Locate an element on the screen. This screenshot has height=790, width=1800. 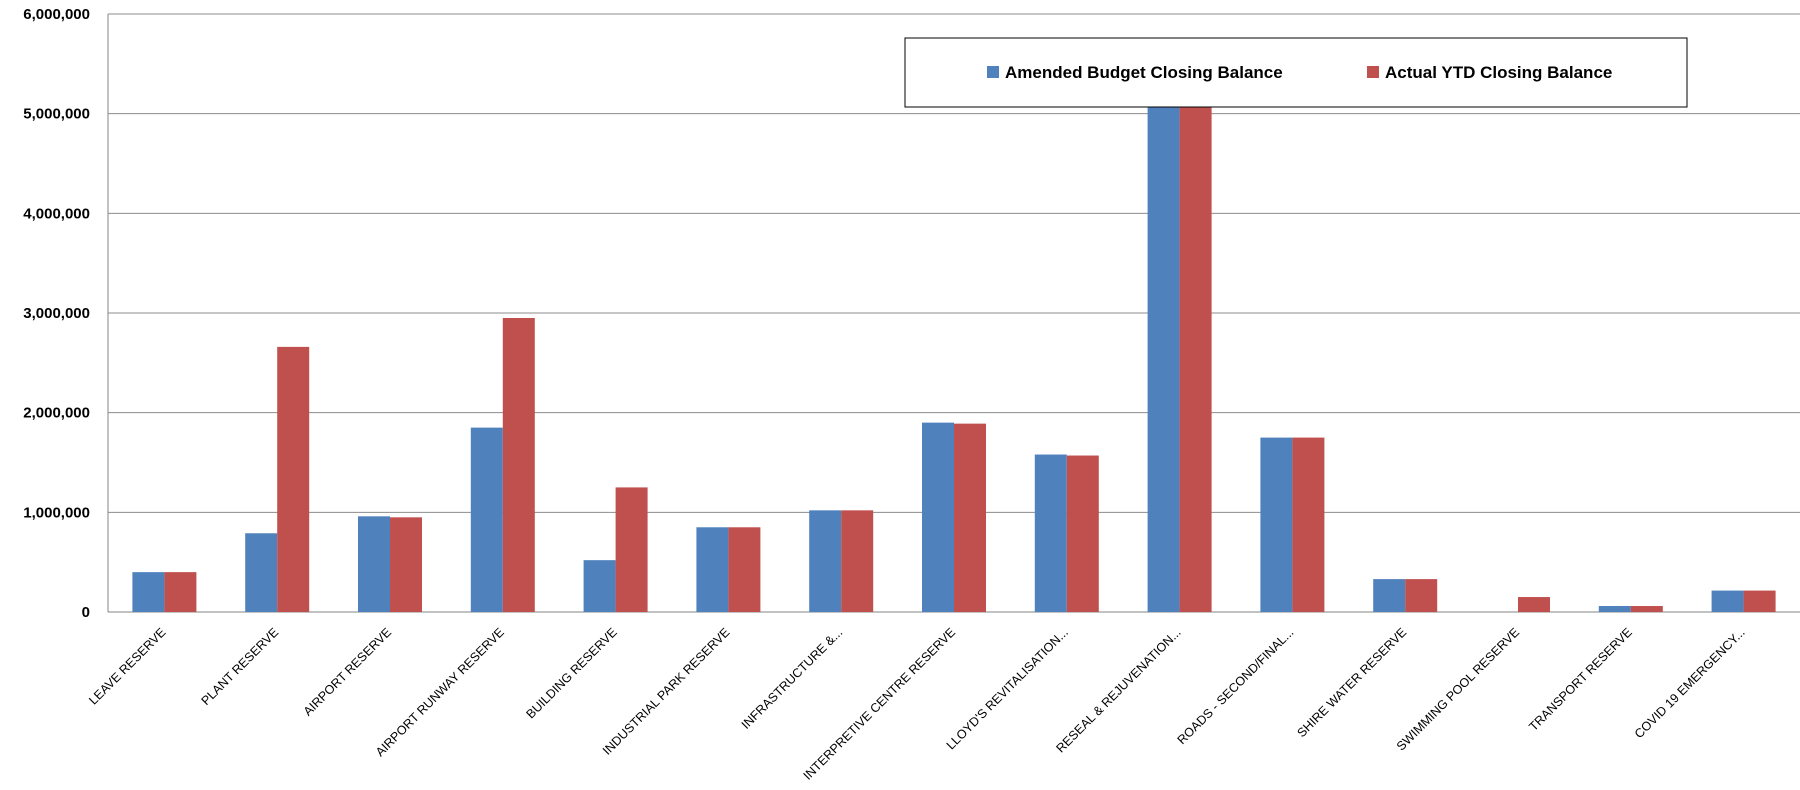
x-tick-label: LEAVE RESERVE is located at coordinates (127, 666).